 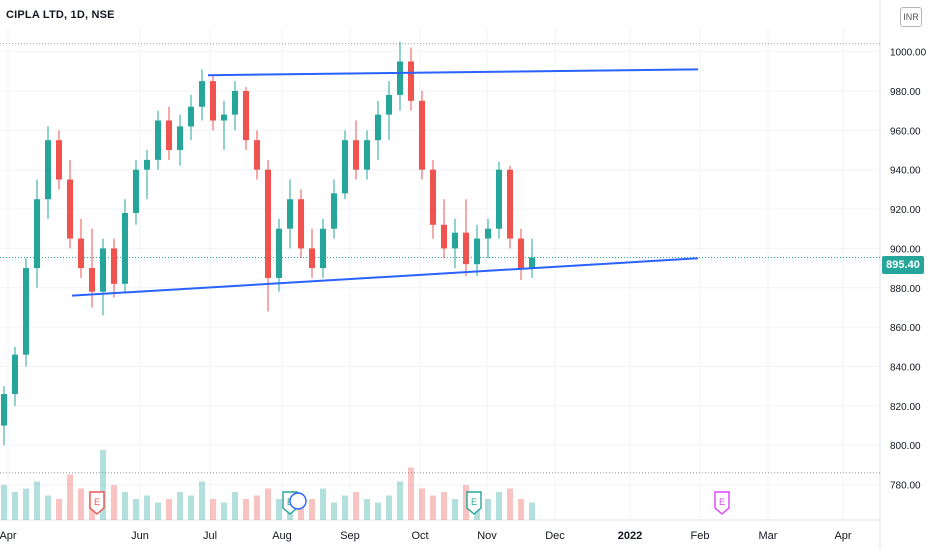 I want to click on y-tick-label: 1000.00, so click(x=908, y=53).